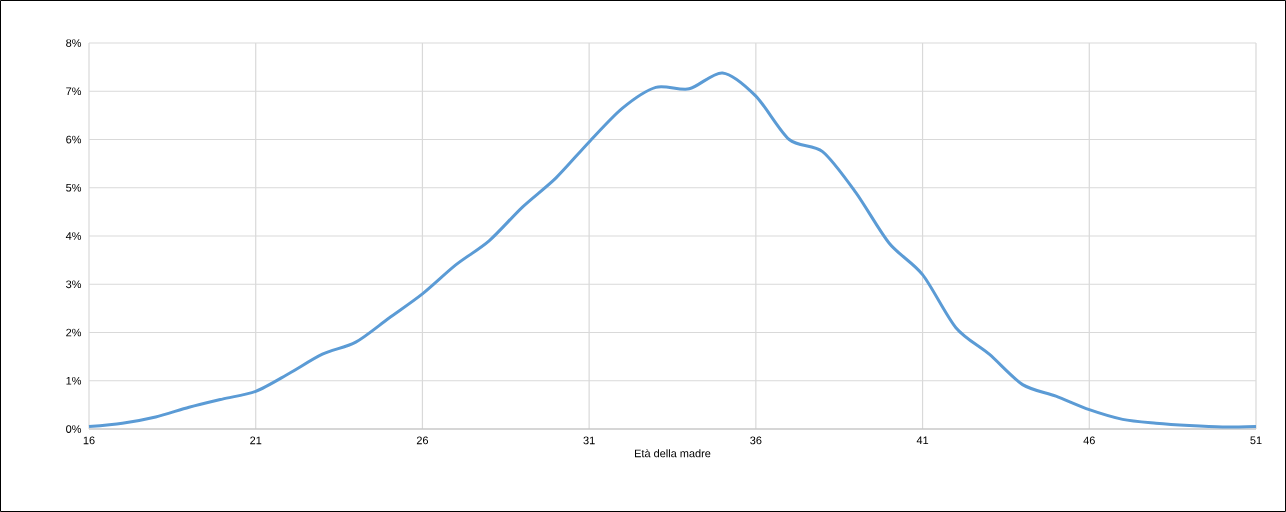 Image resolution: width=1286 pixels, height=512 pixels. Describe the element at coordinates (256, 440) in the screenshot. I see `x-tick-label: 21` at that location.